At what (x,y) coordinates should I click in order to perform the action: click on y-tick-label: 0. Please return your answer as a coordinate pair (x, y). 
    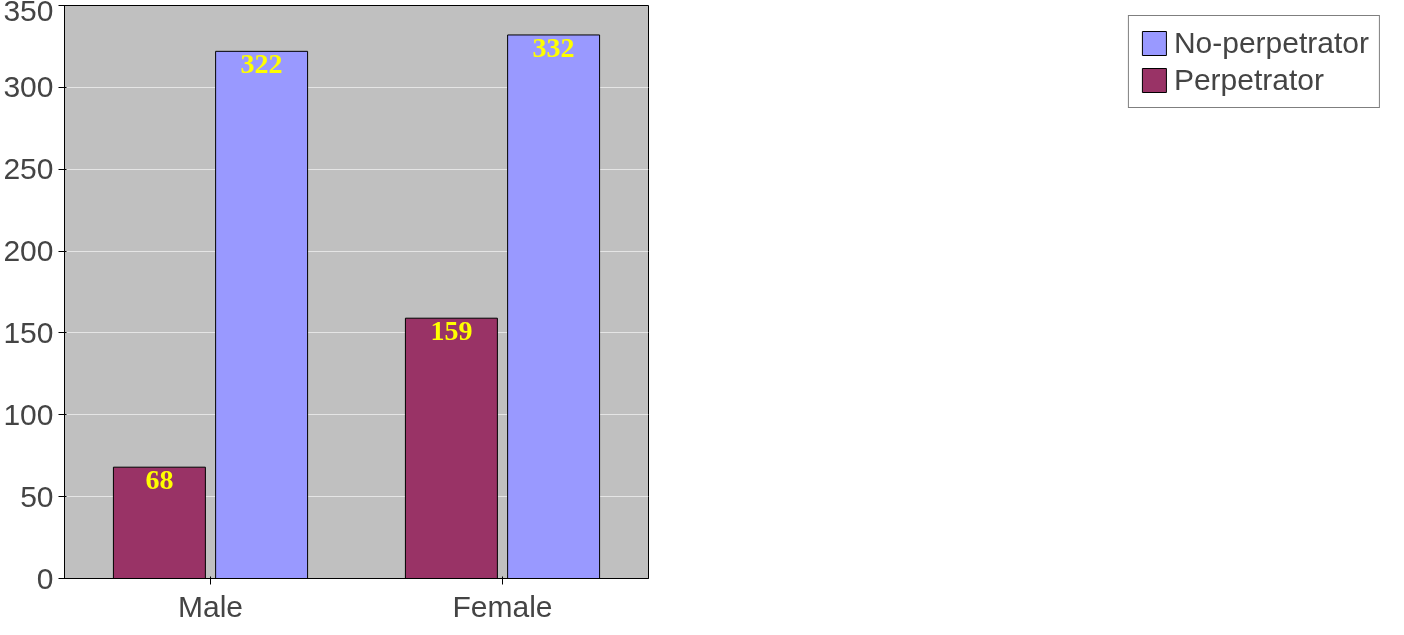
    Looking at the image, I should click on (45, 578).